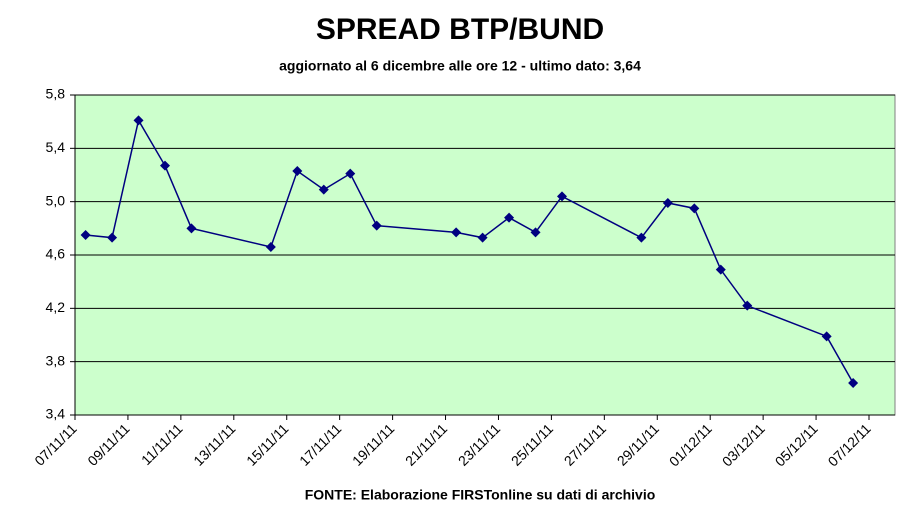 The height and width of the screenshot is (510, 920). I want to click on chart-title: SPREAD BTP/BUND, so click(460, 29).